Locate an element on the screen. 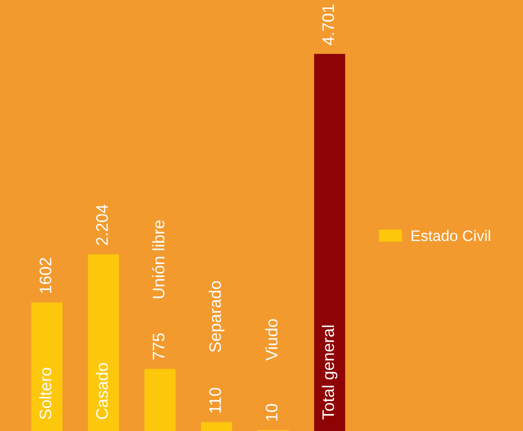 Image resolution: width=523 pixels, height=431 pixels. data-label: 4.701 is located at coordinates (328, 25).